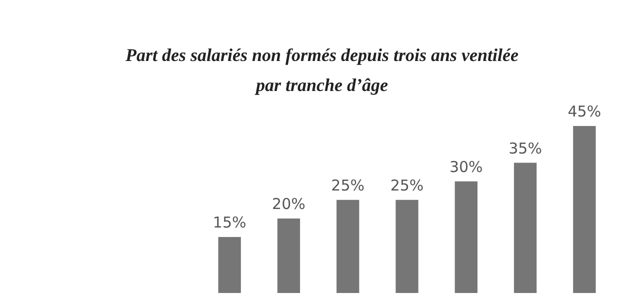 This screenshot has height=297, width=644. I want to click on chart-title: Part des salariés non formés depuis trois ans ventilée par tranche d’âge, so click(322, 70).